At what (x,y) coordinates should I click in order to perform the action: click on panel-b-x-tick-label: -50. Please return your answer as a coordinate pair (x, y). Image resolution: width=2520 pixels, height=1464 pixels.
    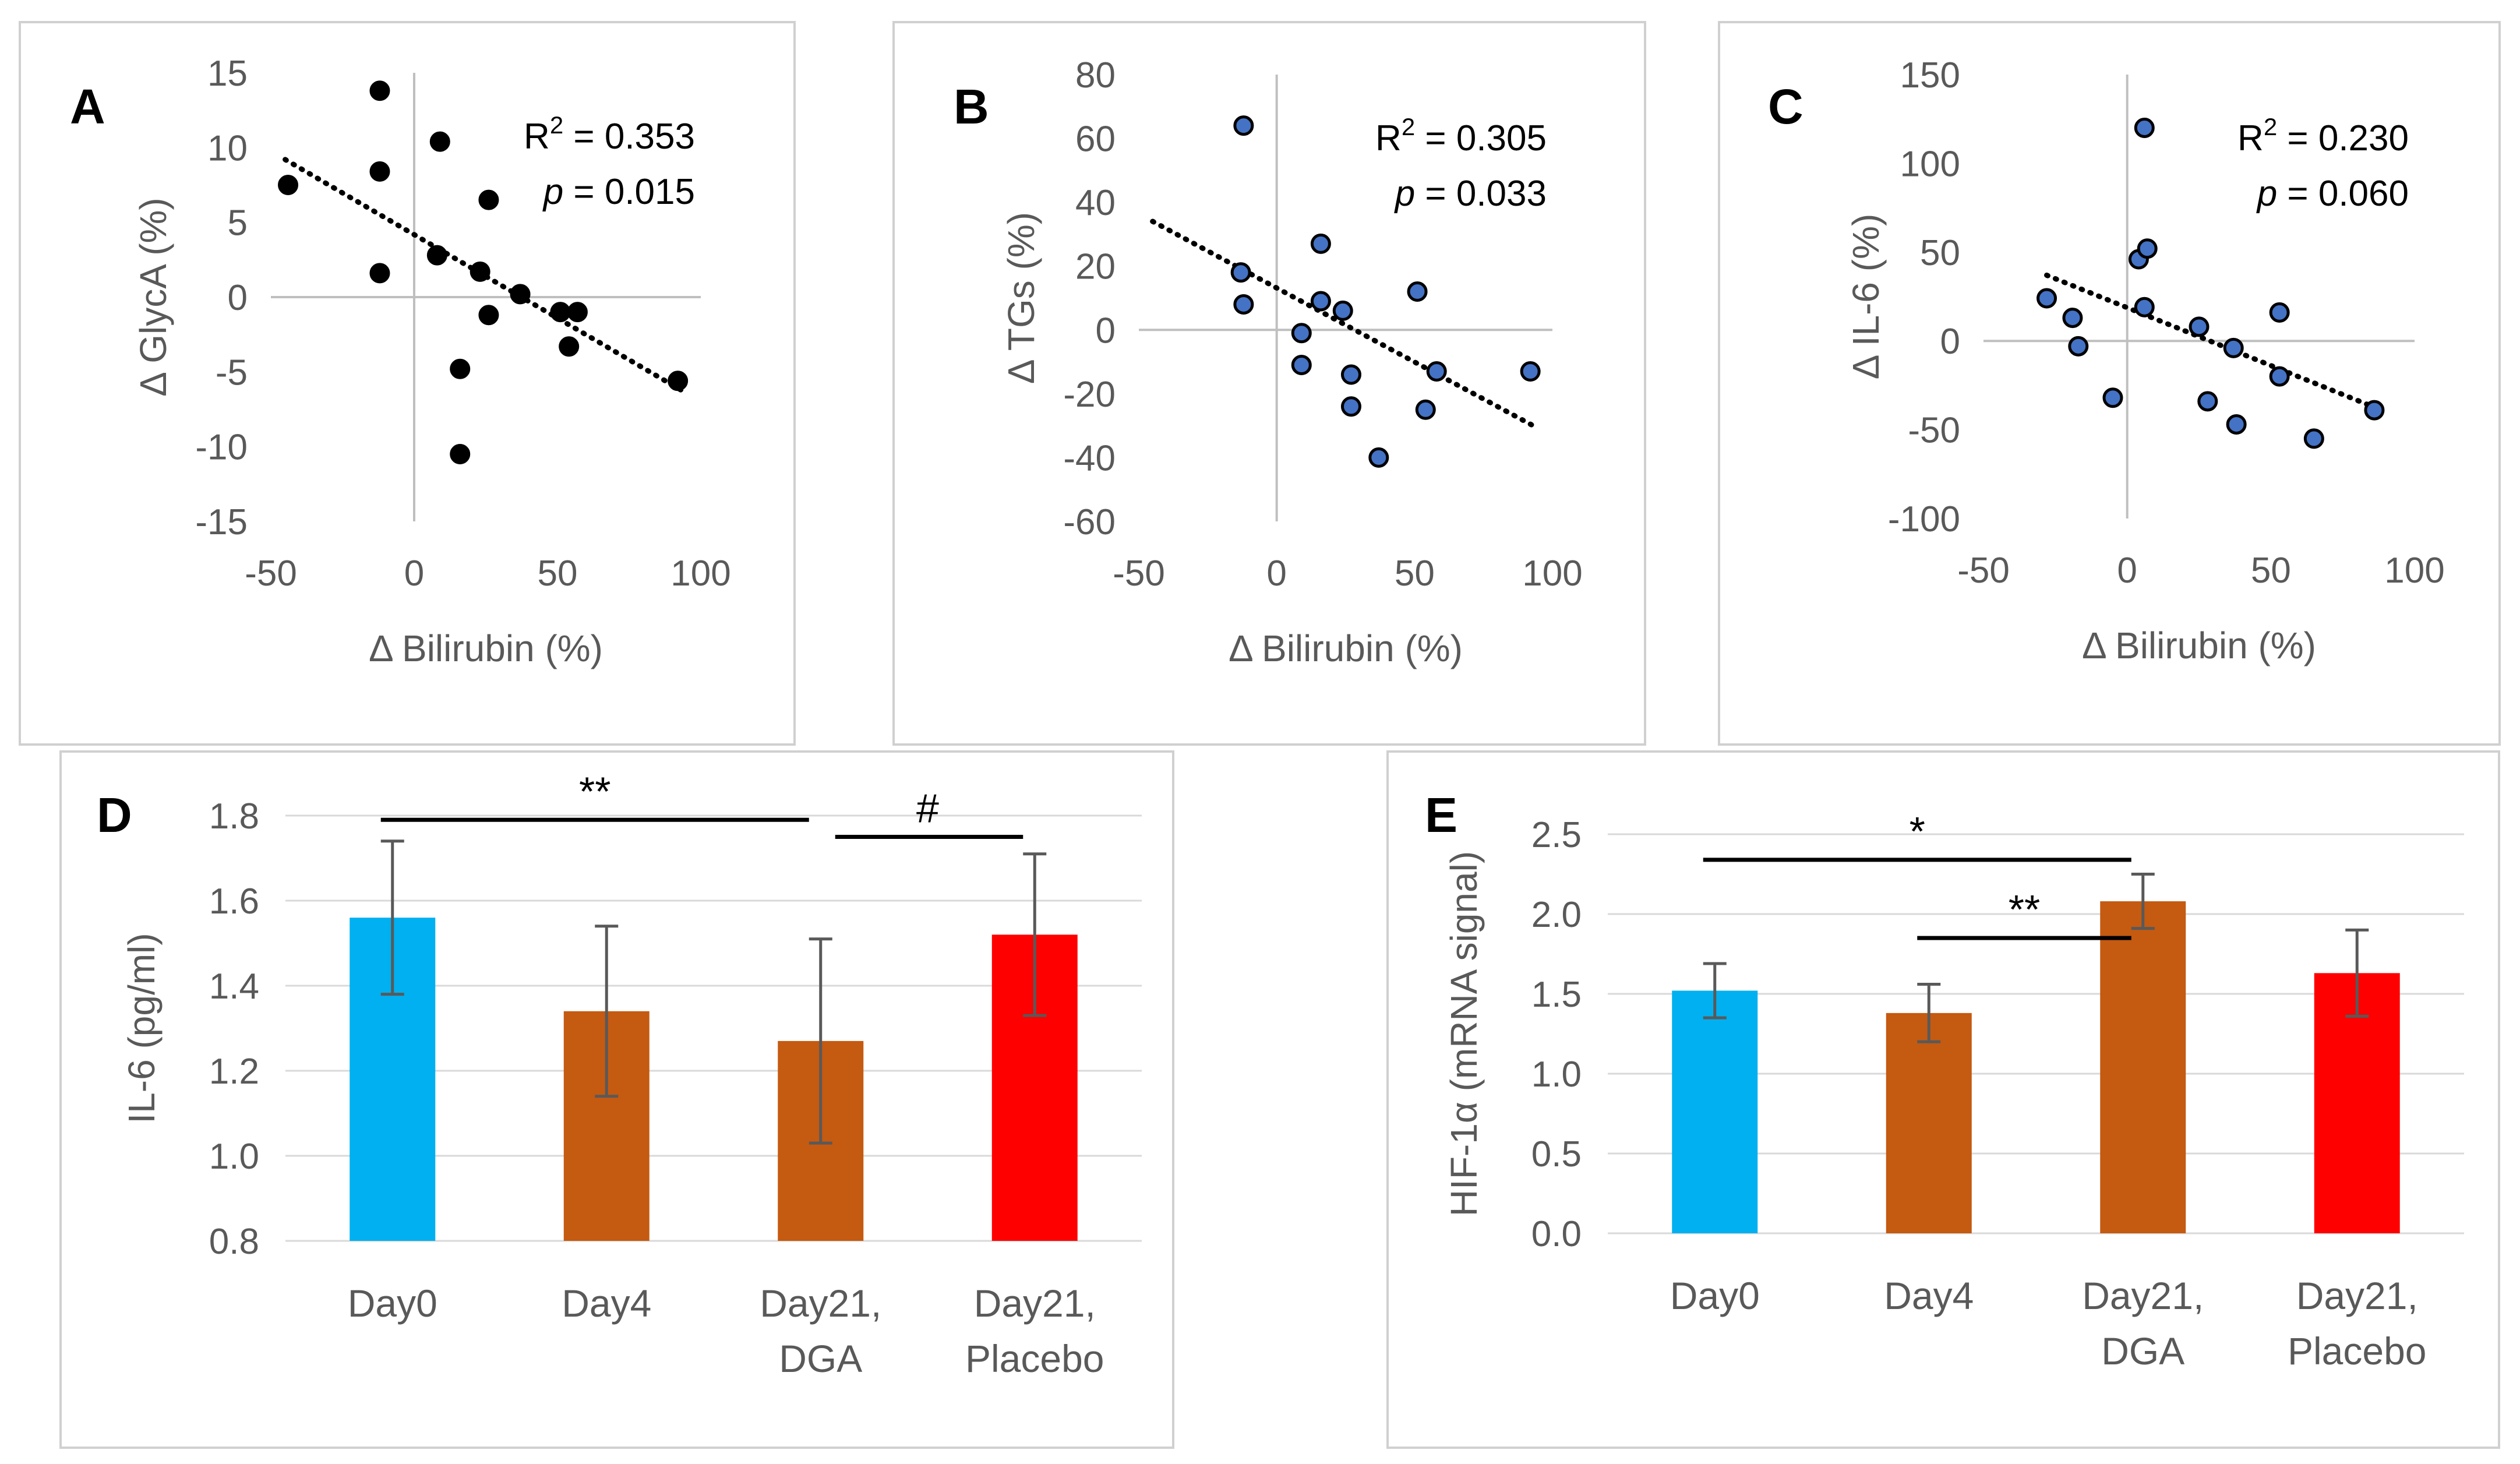
    Looking at the image, I should click on (1139, 573).